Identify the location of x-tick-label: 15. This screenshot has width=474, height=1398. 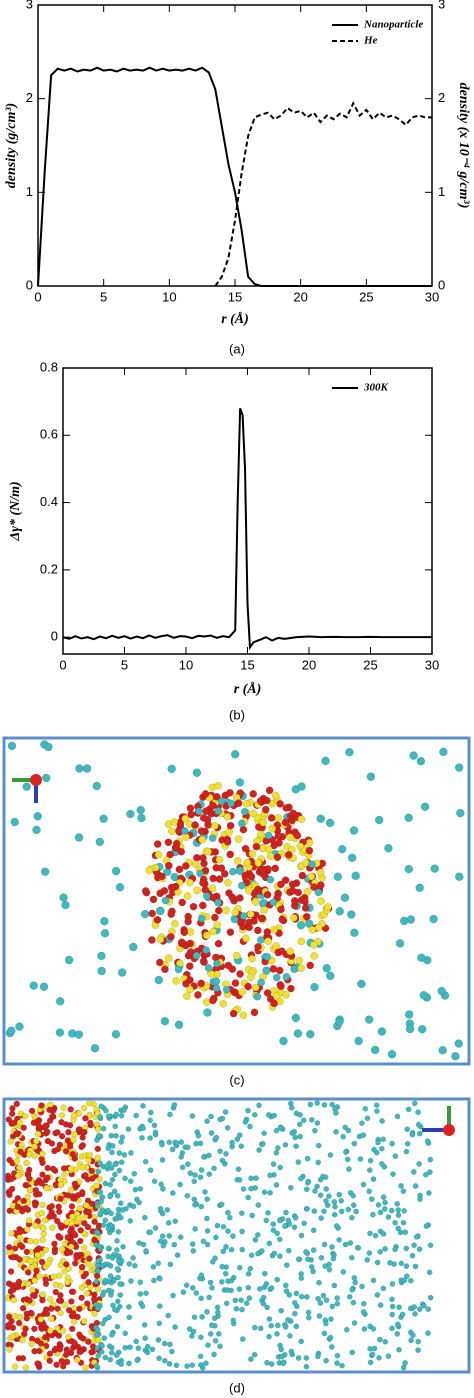
(247, 664).